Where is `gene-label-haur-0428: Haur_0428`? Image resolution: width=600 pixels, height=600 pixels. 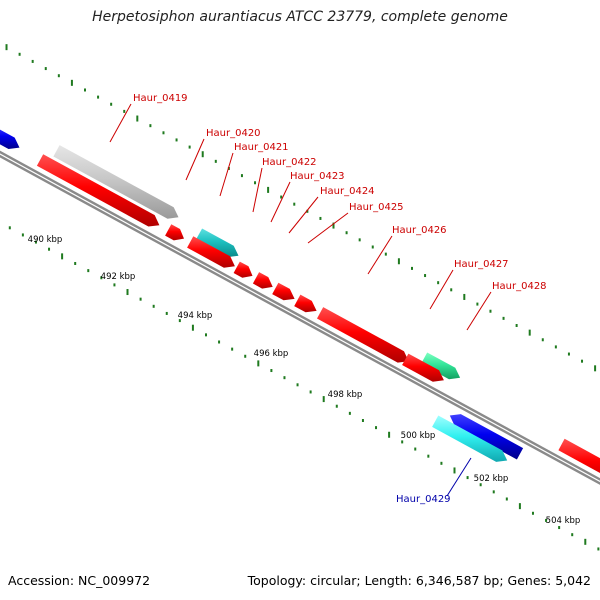
gene-label-haur-0428: Haur_0428 is located at coordinates (519, 286).